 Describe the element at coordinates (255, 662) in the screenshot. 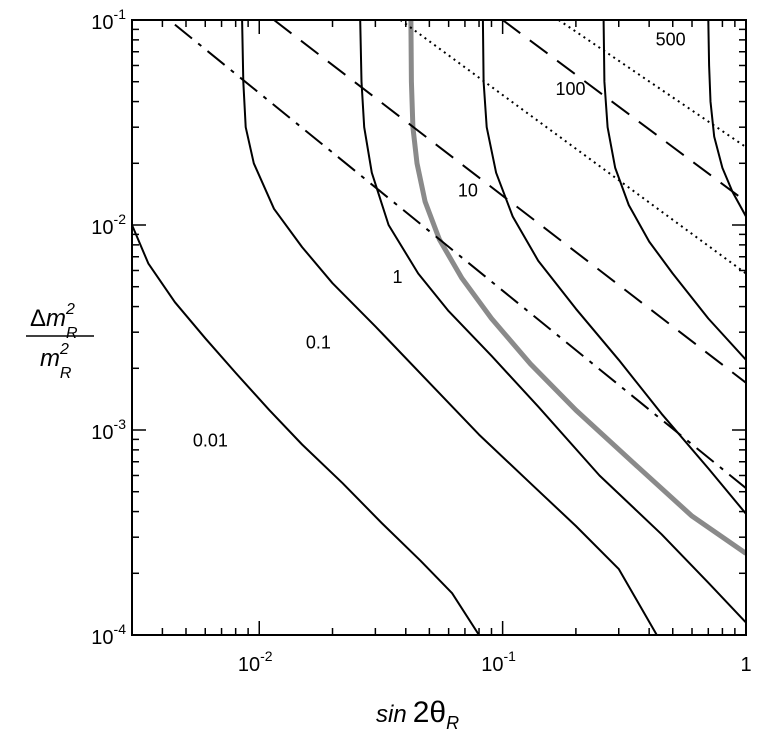

I see `x-axis-tick-label: 10⁻²` at that location.